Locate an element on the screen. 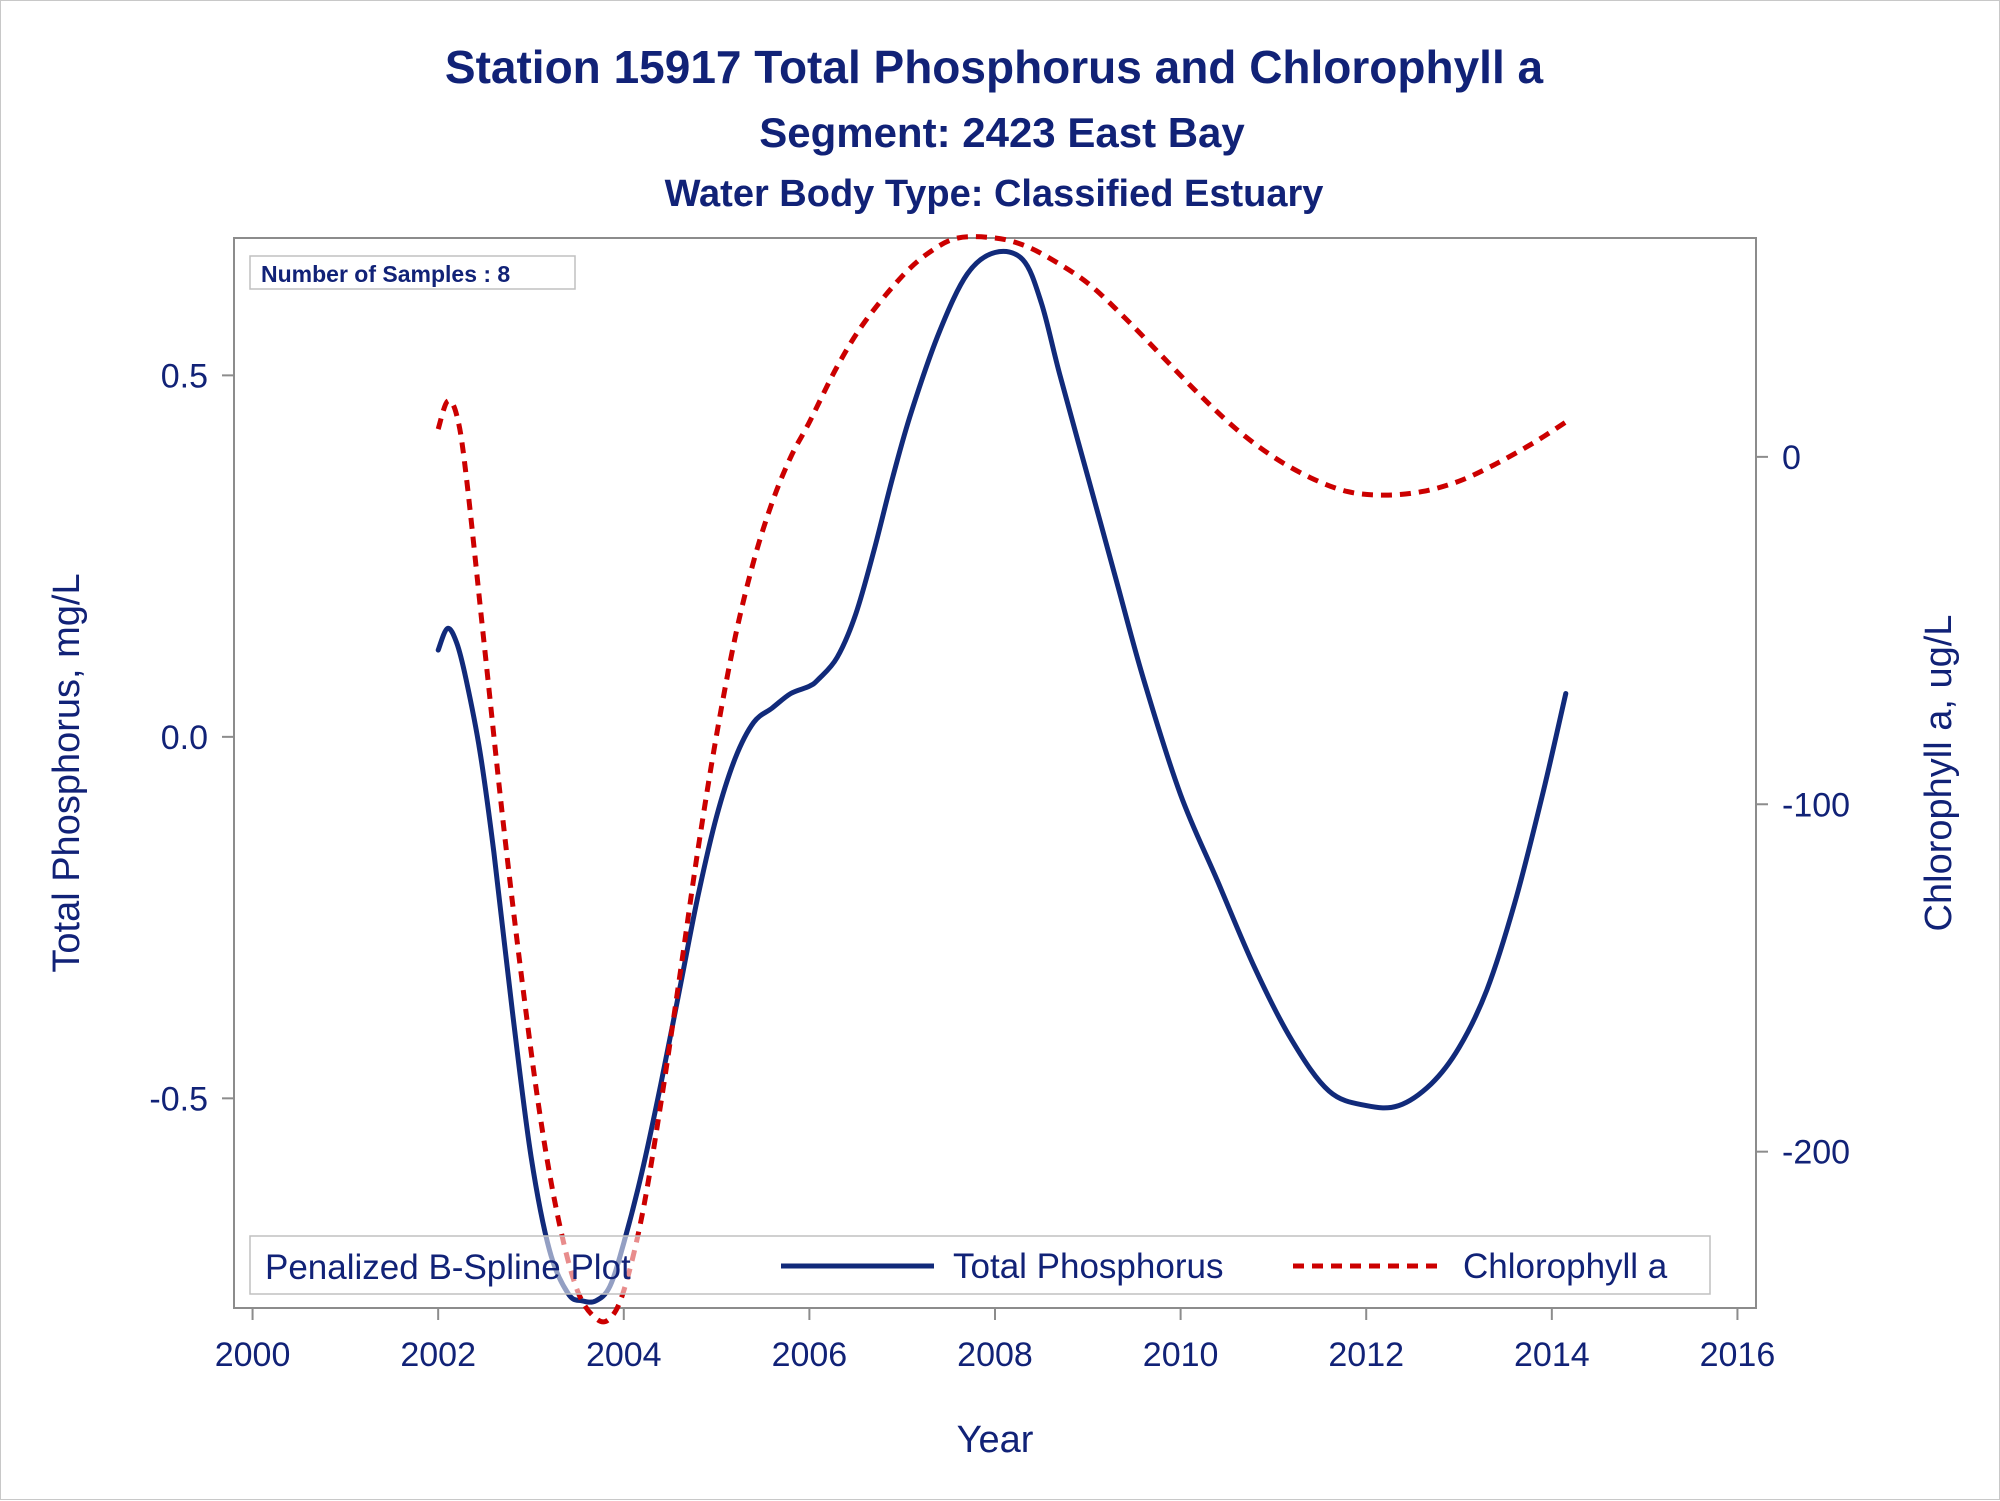 This screenshot has width=2000, height=1501. x-tick-label: 2016 is located at coordinates (1738, 1355).